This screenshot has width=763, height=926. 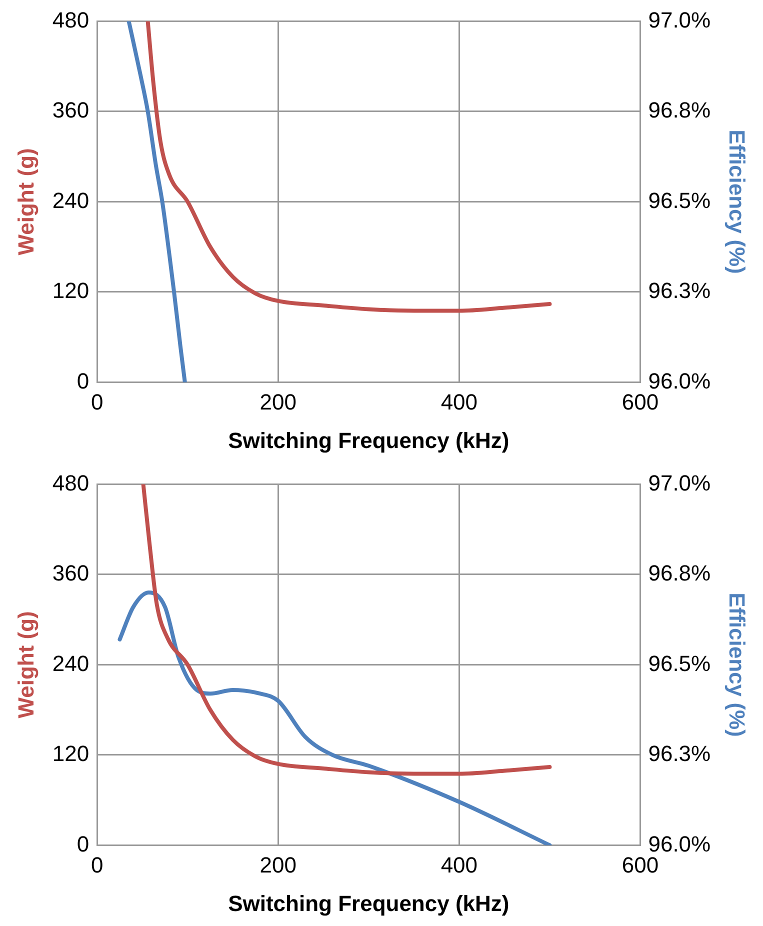 What do you see at coordinates (156, 201) in the screenshot?
I see `line-series` at bounding box center [156, 201].